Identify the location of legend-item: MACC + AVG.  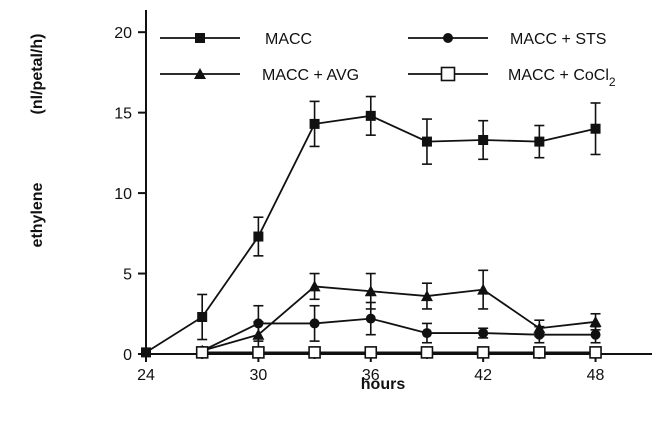
(259, 75).